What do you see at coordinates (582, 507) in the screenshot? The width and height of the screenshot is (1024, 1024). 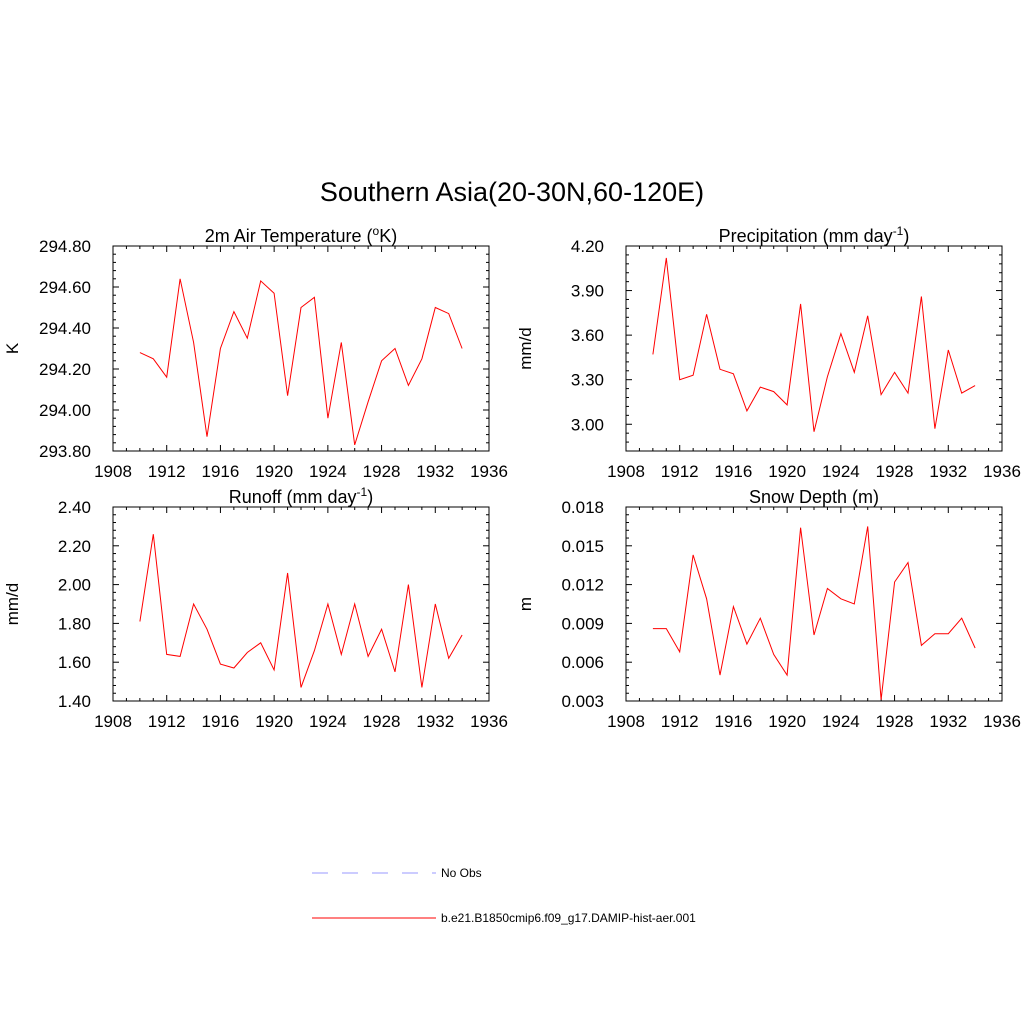 I see `y-tick-label: 0.018` at bounding box center [582, 507].